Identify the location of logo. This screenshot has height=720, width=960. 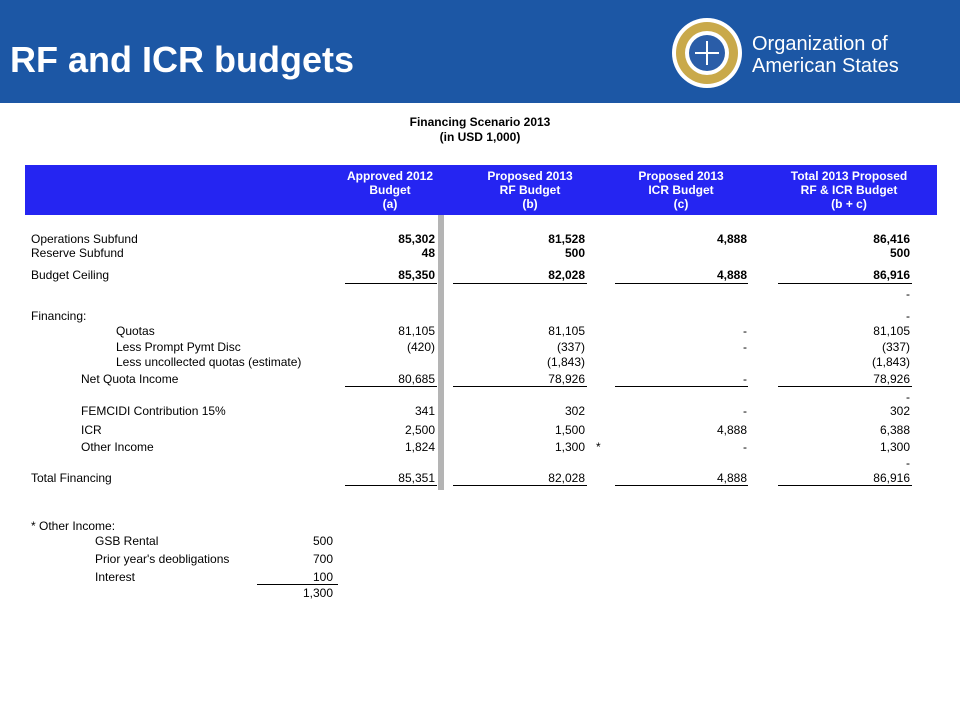
(707, 53).